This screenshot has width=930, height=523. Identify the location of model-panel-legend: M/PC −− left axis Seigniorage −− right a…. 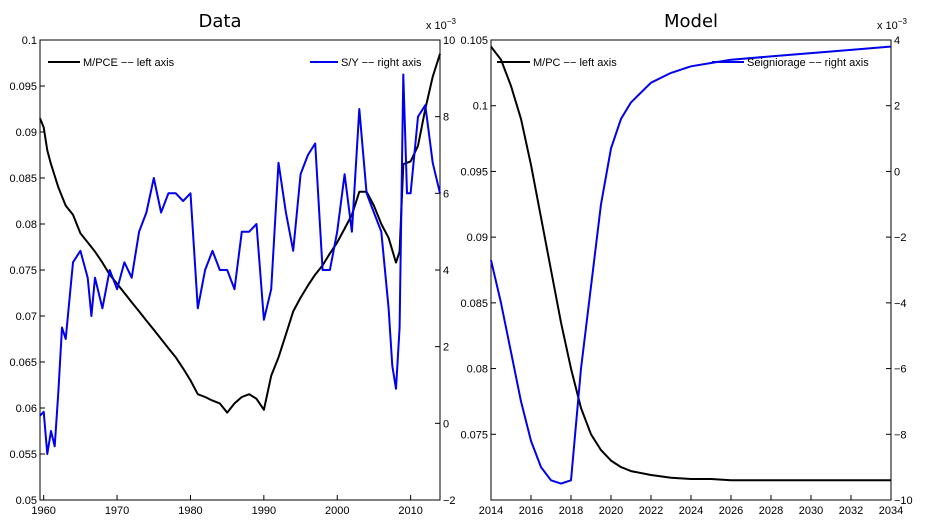
(683, 63).